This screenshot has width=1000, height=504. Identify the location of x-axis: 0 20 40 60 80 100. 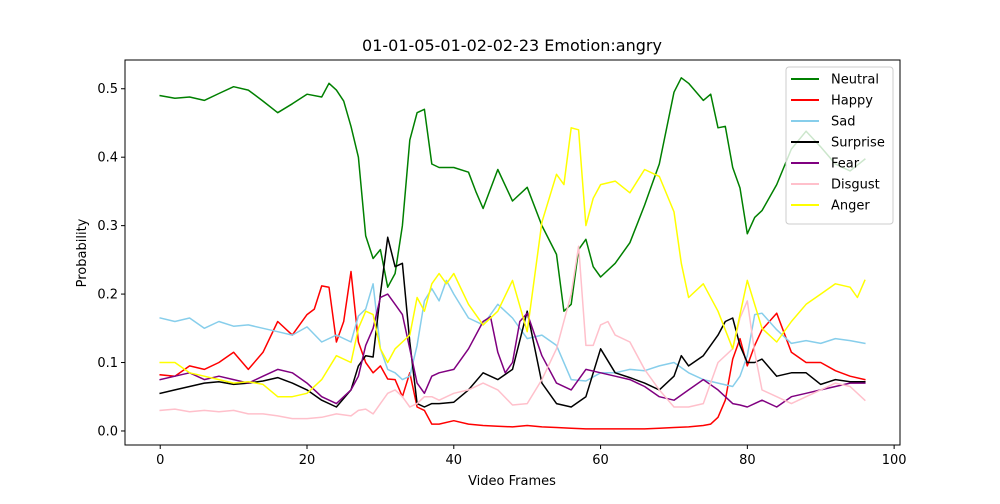
(531, 456).